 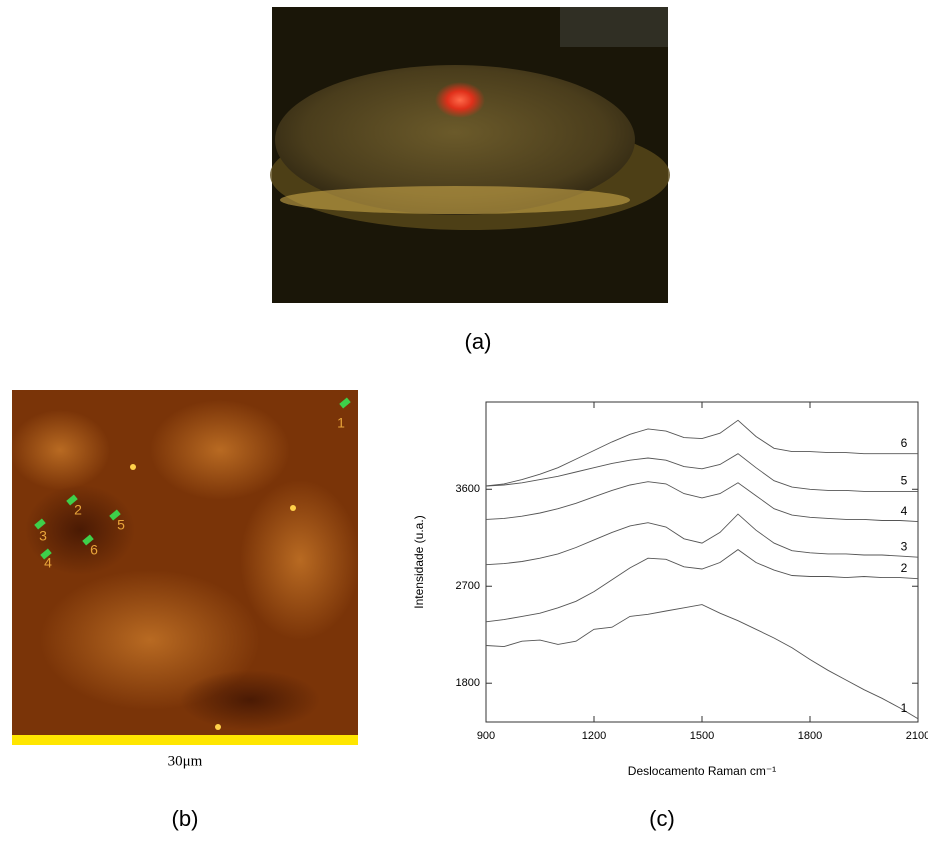 I want to click on point-label: 1, so click(x=341, y=423).